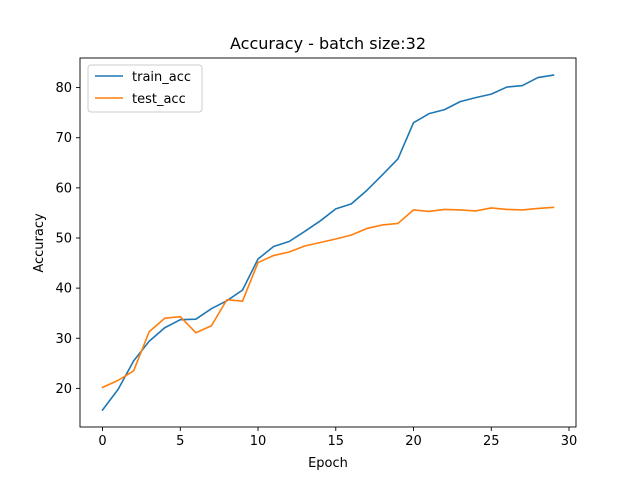  What do you see at coordinates (63, 238) in the screenshot?
I see `y-tick-label: 50` at bounding box center [63, 238].